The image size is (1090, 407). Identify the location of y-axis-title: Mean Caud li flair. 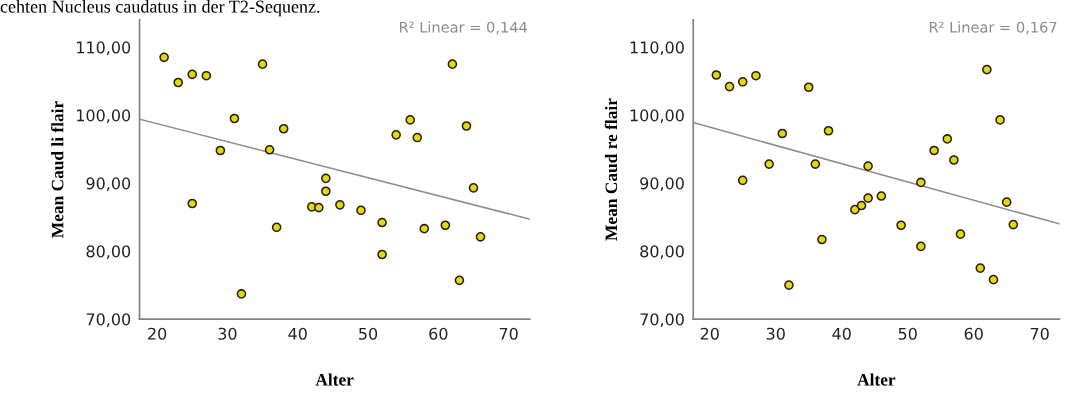
(57, 169).